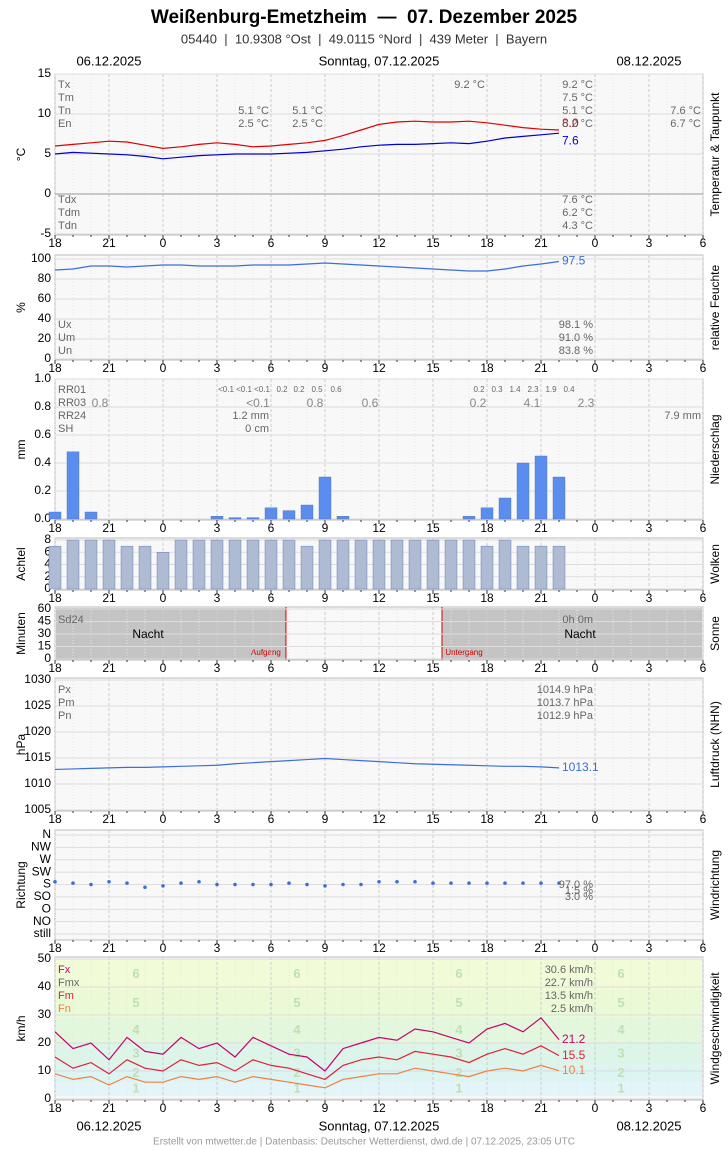  Describe the element at coordinates (515, 389) in the screenshot. I see `stat-label: 1.4` at that location.